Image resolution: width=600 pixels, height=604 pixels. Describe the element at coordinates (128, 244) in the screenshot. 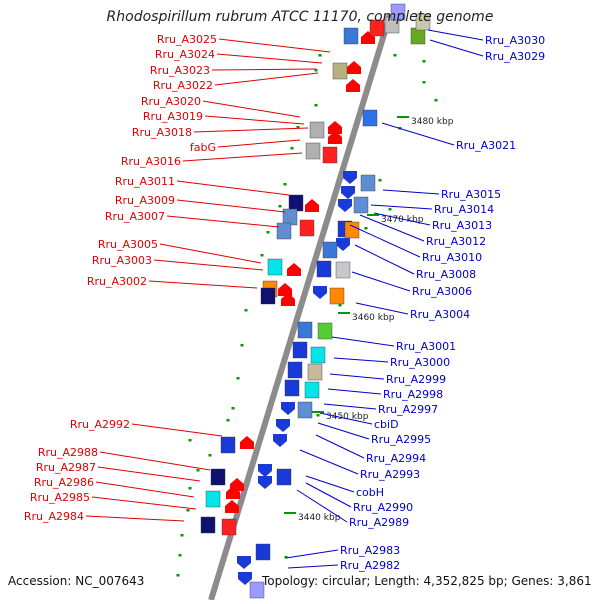

I see `left-gene-label-12: Rru_A3005` at that location.